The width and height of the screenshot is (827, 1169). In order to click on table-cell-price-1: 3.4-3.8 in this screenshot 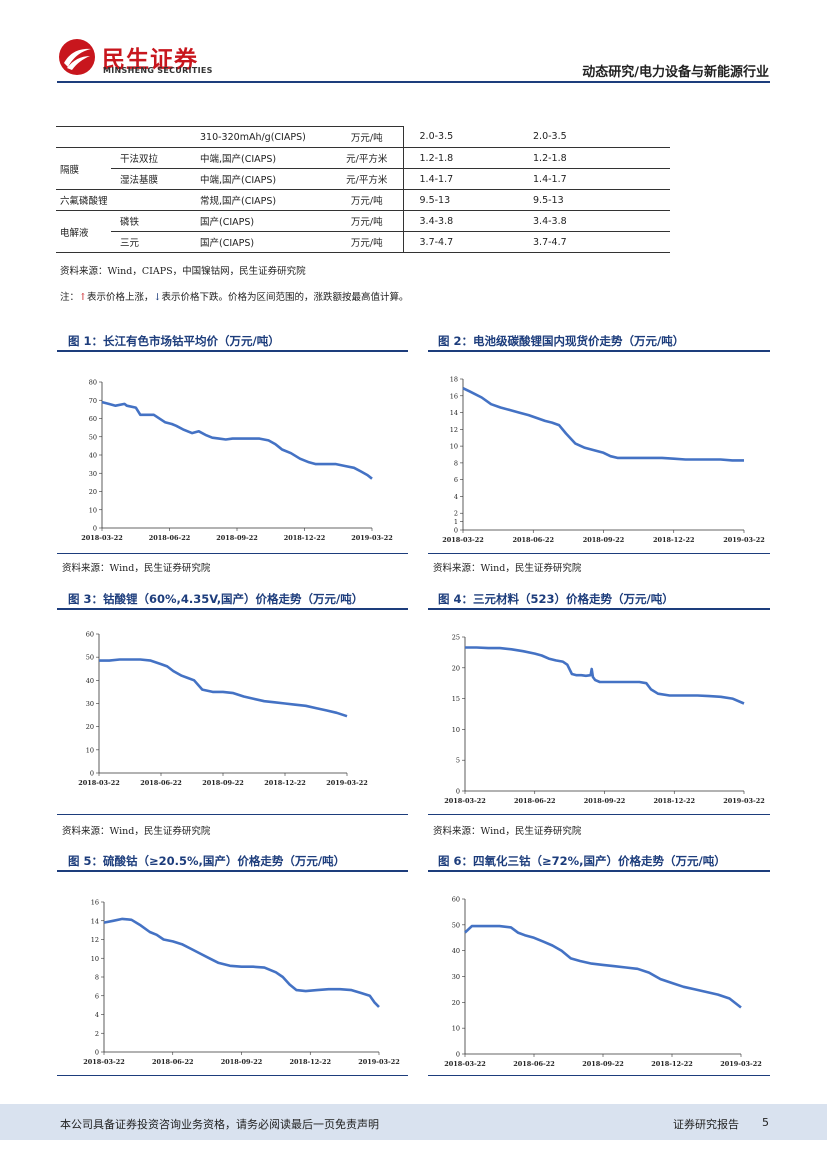, I will do `click(460, 221)`.